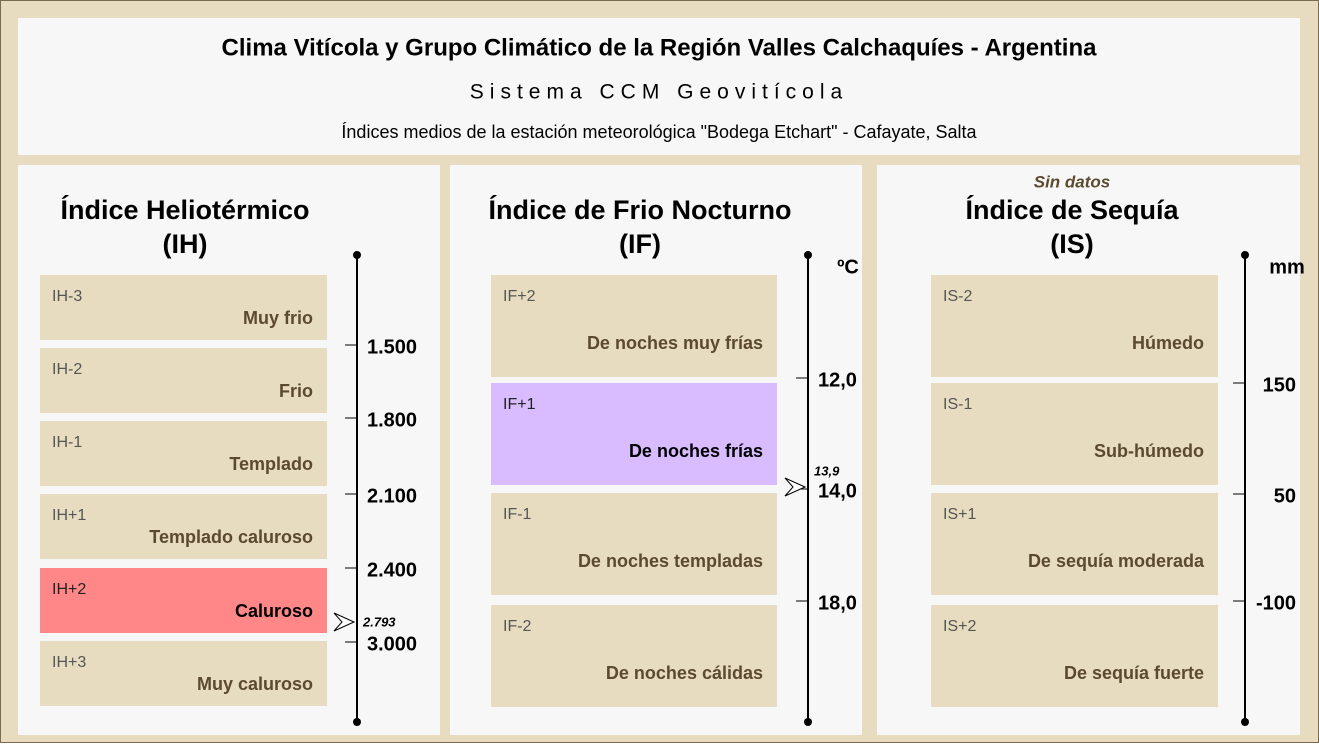 The height and width of the screenshot is (748, 1319). I want to click on class-code: IS-1, so click(957, 404).